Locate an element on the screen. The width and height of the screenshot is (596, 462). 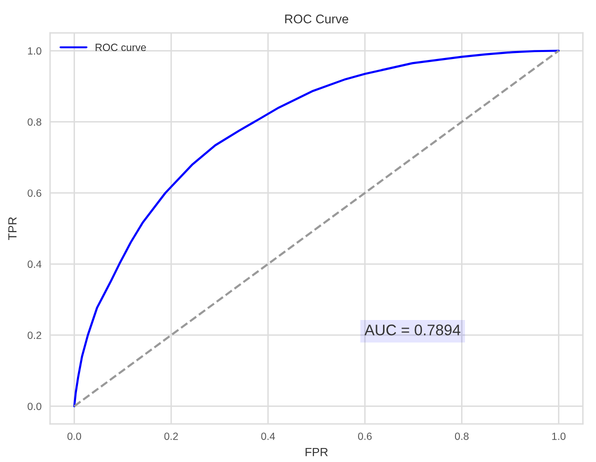
x-tick-label: 0.4 is located at coordinates (268, 436).